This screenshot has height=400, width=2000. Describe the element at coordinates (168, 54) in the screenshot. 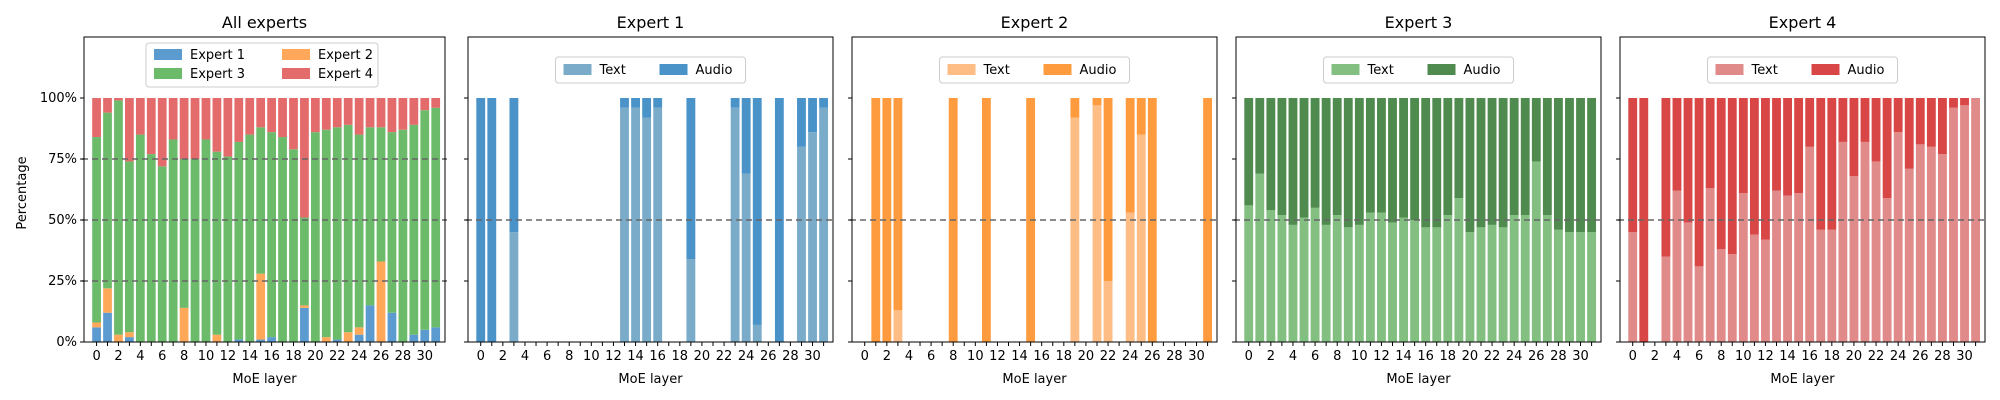

I see `legend-swatch` at that location.